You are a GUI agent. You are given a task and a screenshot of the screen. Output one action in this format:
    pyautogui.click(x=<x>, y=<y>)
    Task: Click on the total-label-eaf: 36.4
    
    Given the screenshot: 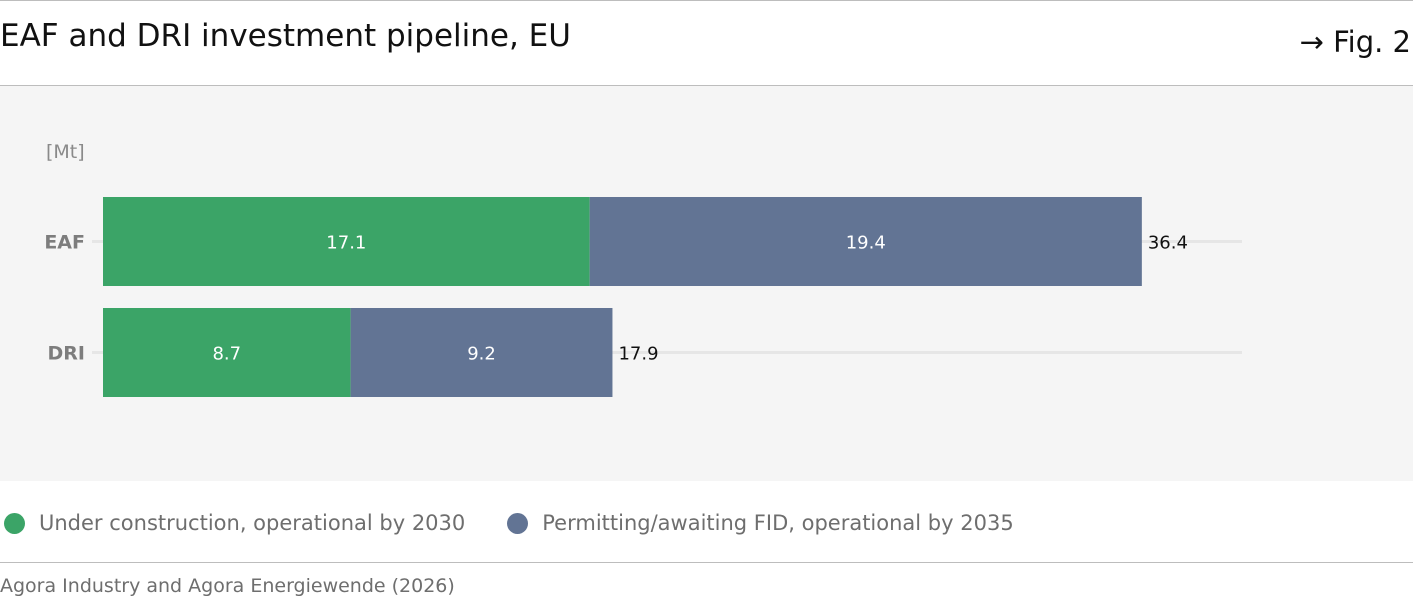 What is the action you would take?
    pyautogui.click(x=1168, y=243)
    